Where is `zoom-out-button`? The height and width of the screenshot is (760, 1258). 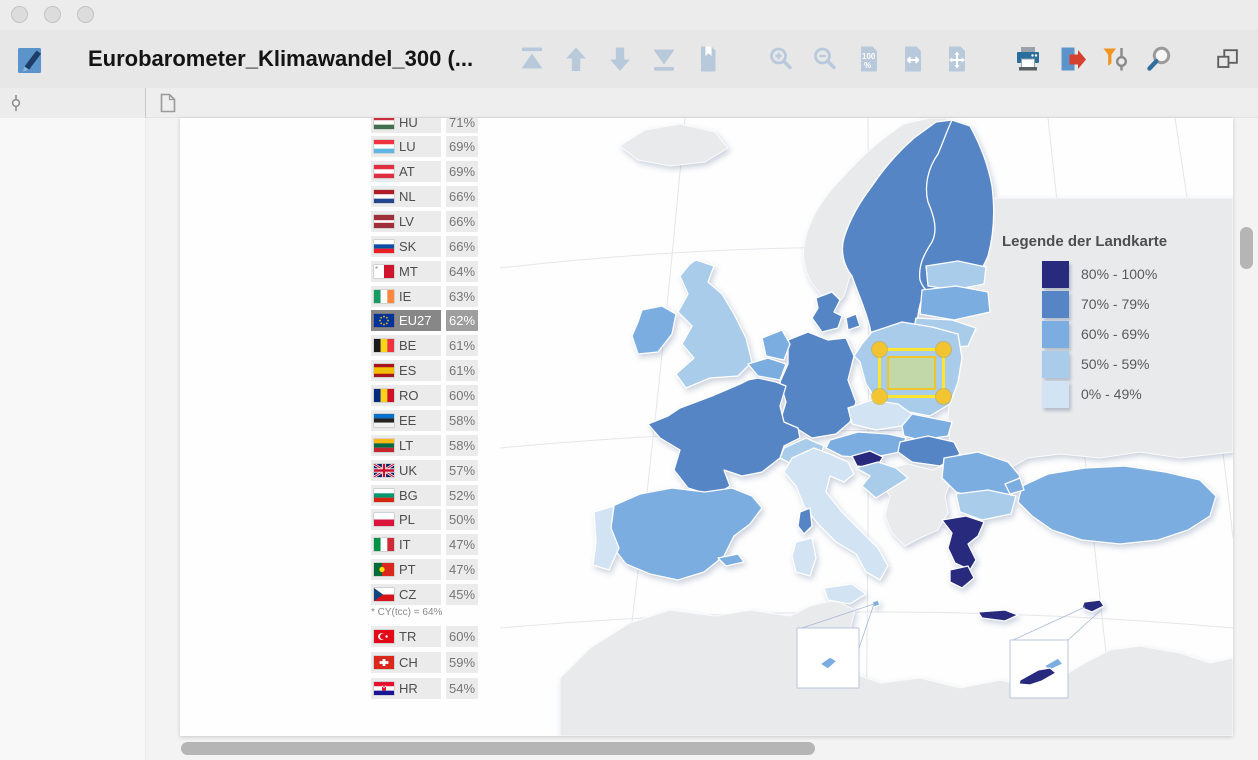 zoom-out-button is located at coordinates (825, 59).